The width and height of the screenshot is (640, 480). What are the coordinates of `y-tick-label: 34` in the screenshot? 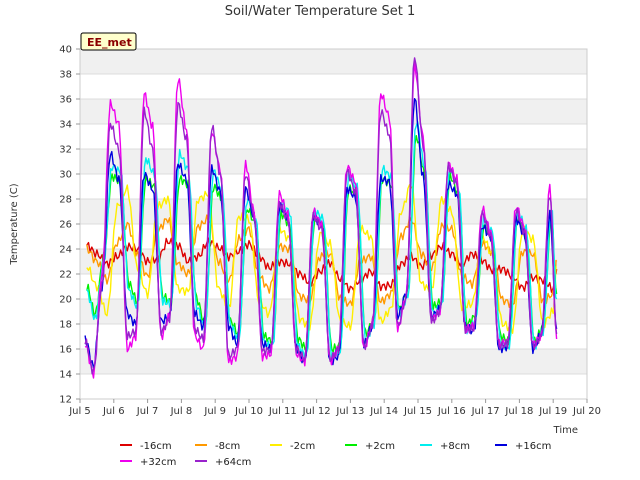 It's located at (65, 125).